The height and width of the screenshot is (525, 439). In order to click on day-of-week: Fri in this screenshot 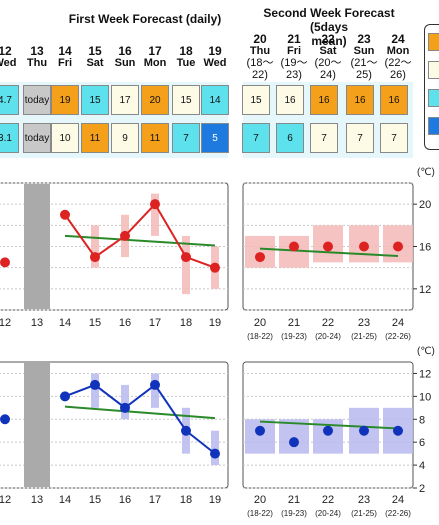, I will do `click(294, 51)`.